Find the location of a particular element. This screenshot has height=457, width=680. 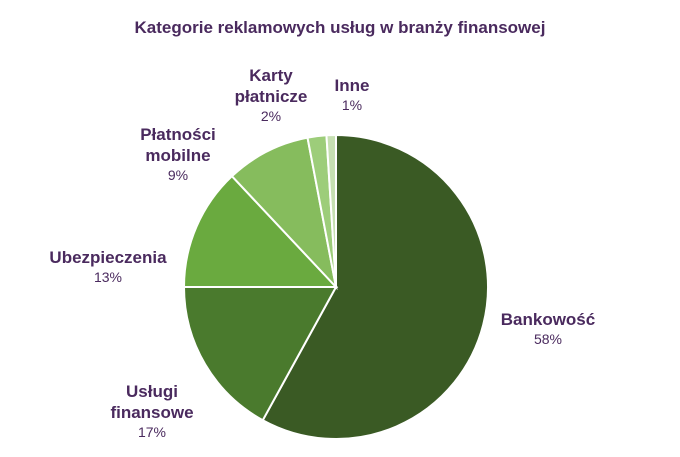

slice-label: Bankowość 58% is located at coordinates (548, 329).